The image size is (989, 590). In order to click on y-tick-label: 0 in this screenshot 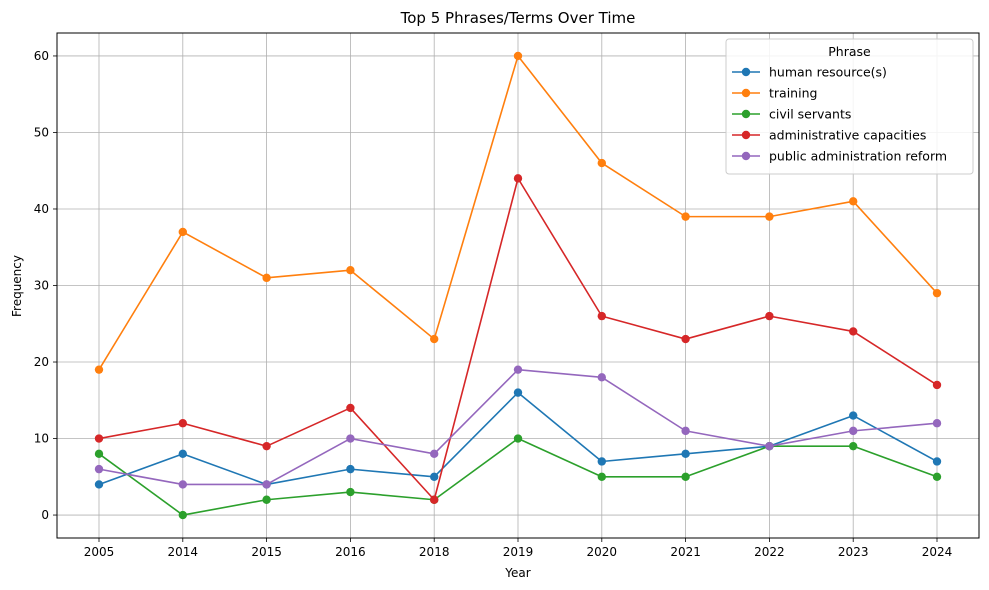, I will do `click(45, 515)`.